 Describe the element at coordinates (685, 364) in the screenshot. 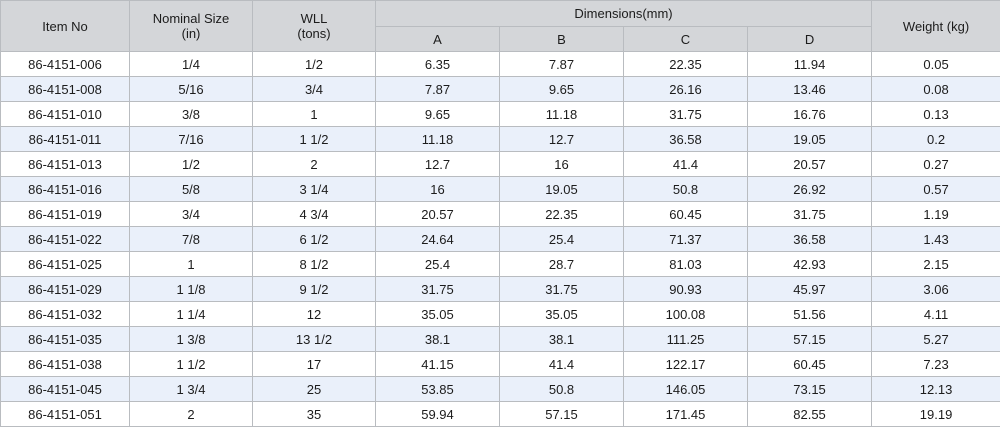

I see `cell-dim-c: 122.17` at that location.